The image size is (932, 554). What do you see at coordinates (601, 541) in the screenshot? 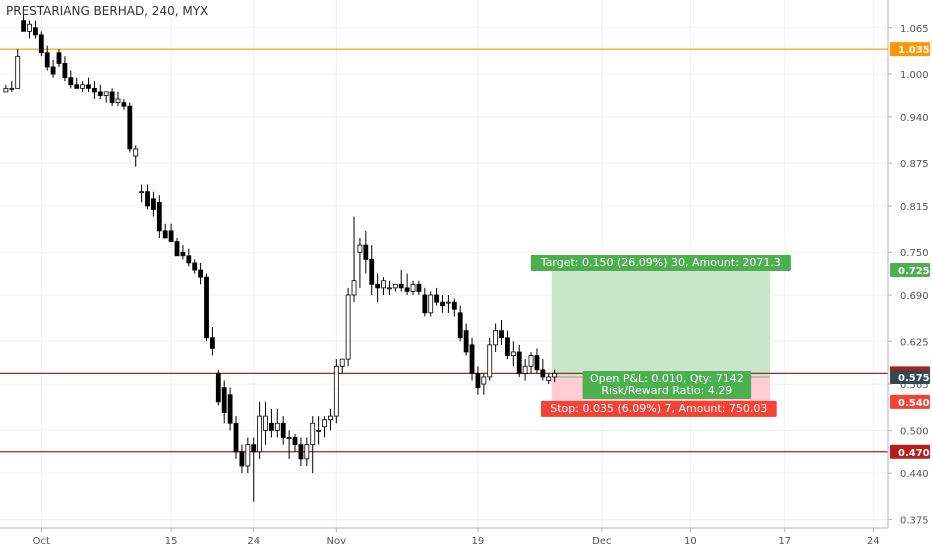
I see `x-tick-label-Dec: Dec` at bounding box center [601, 541].